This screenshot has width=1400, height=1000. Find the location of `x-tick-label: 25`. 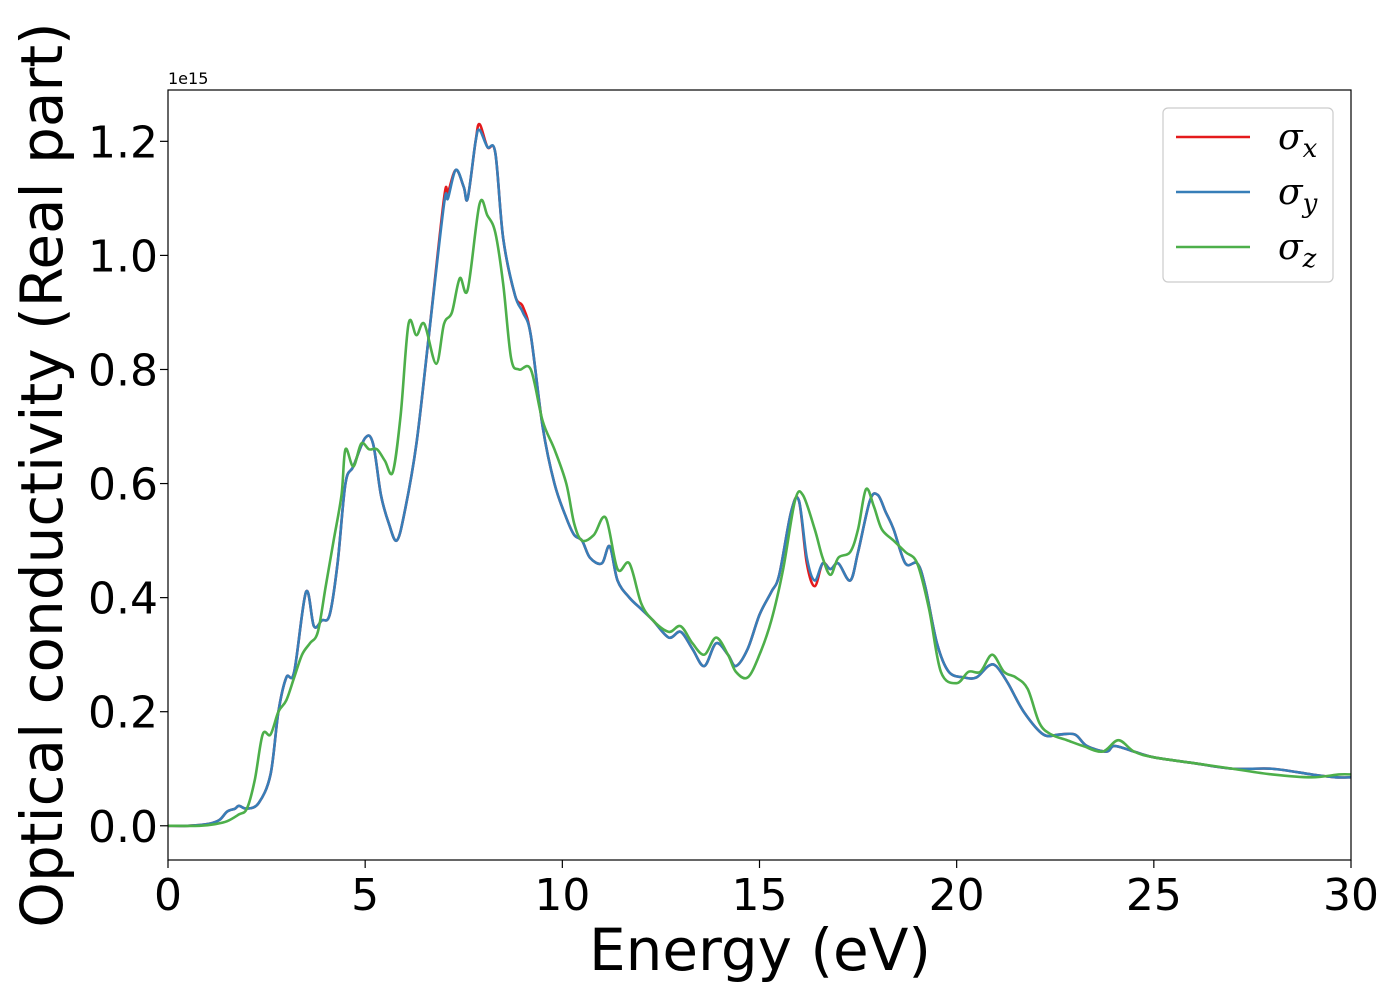

x-tick-label: 25 is located at coordinates (1154, 895).